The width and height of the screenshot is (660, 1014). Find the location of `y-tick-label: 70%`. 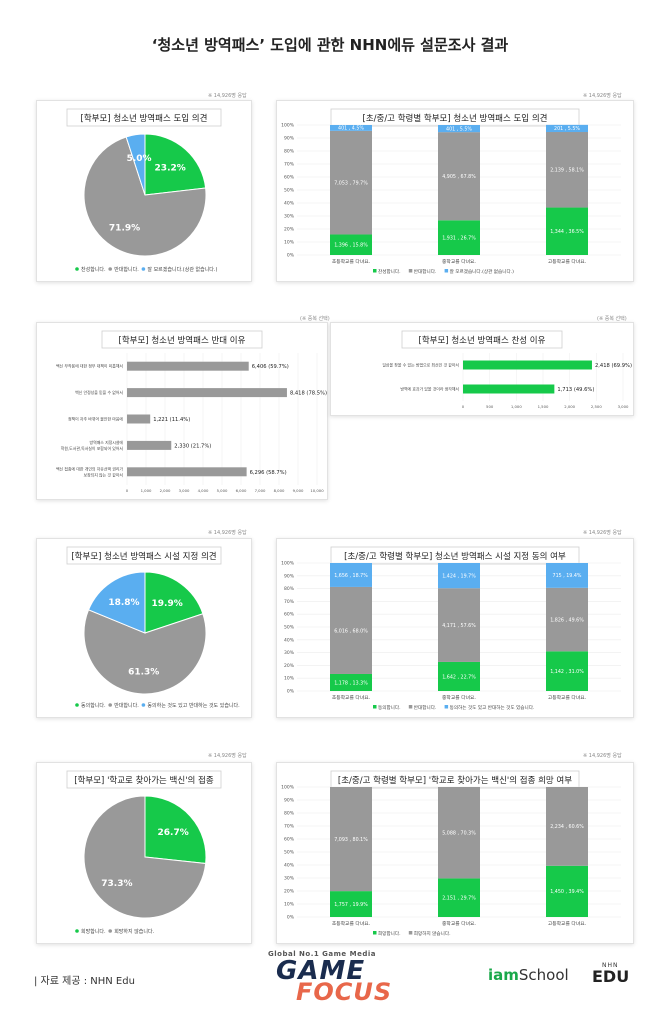

y-tick-label: 70% is located at coordinates (289, 165).